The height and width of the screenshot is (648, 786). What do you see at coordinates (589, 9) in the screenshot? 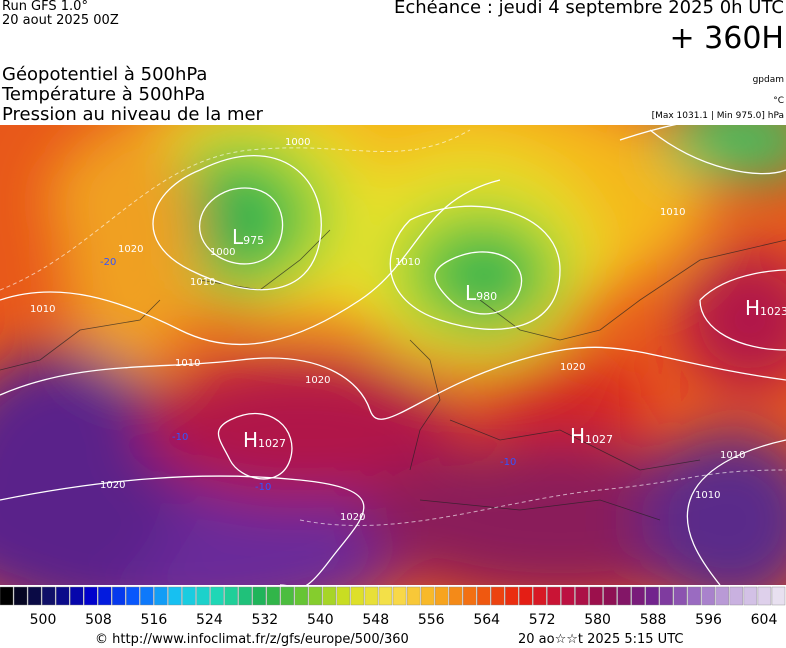
I see `valid-time: Echéance : jeudi 4 septembre 2025 0h UTC` at bounding box center [589, 9].